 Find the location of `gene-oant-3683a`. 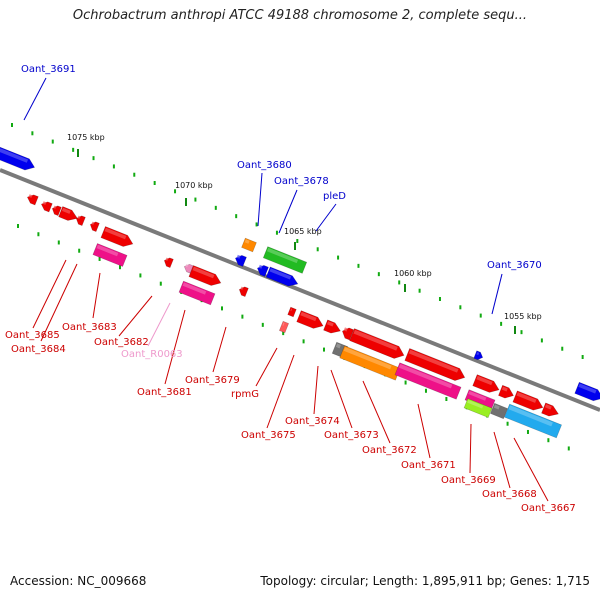

gene-oant-3683a is located at coordinates (56, 210).